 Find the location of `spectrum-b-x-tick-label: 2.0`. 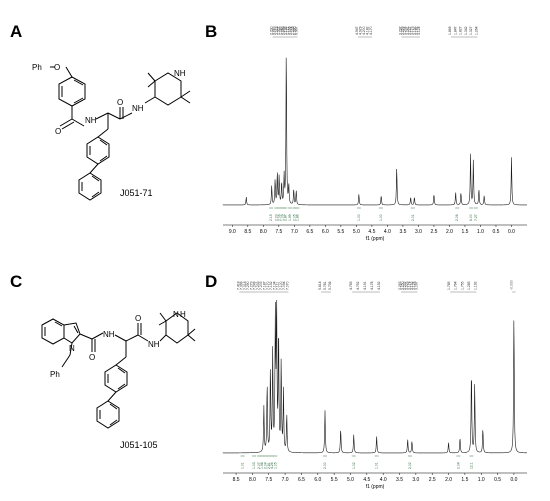

spectrum-b-x-tick-label: 2.0 is located at coordinates (449, 232).